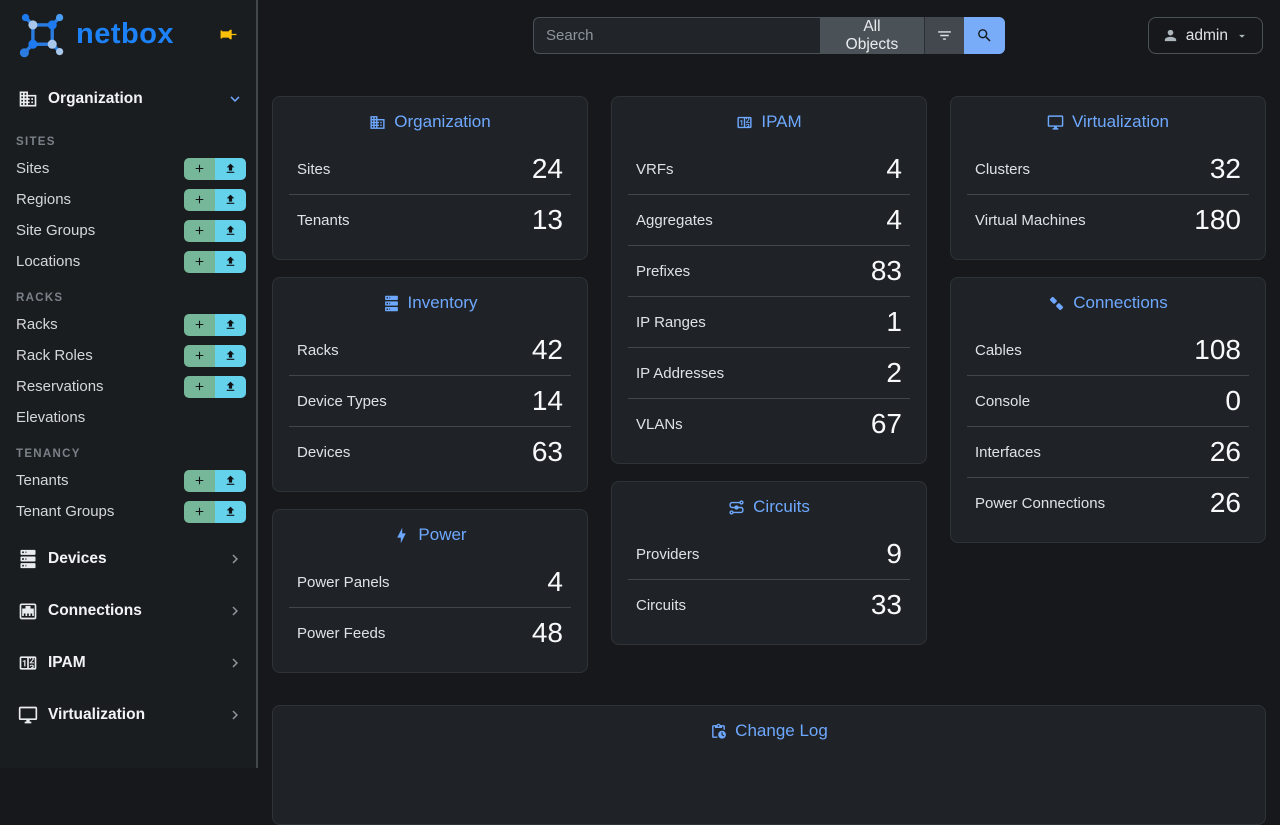 The image size is (1280, 825). Describe the element at coordinates (65, 511) in the screenshot. I see `sidebar-item-link: Tenant Groups` at that location.